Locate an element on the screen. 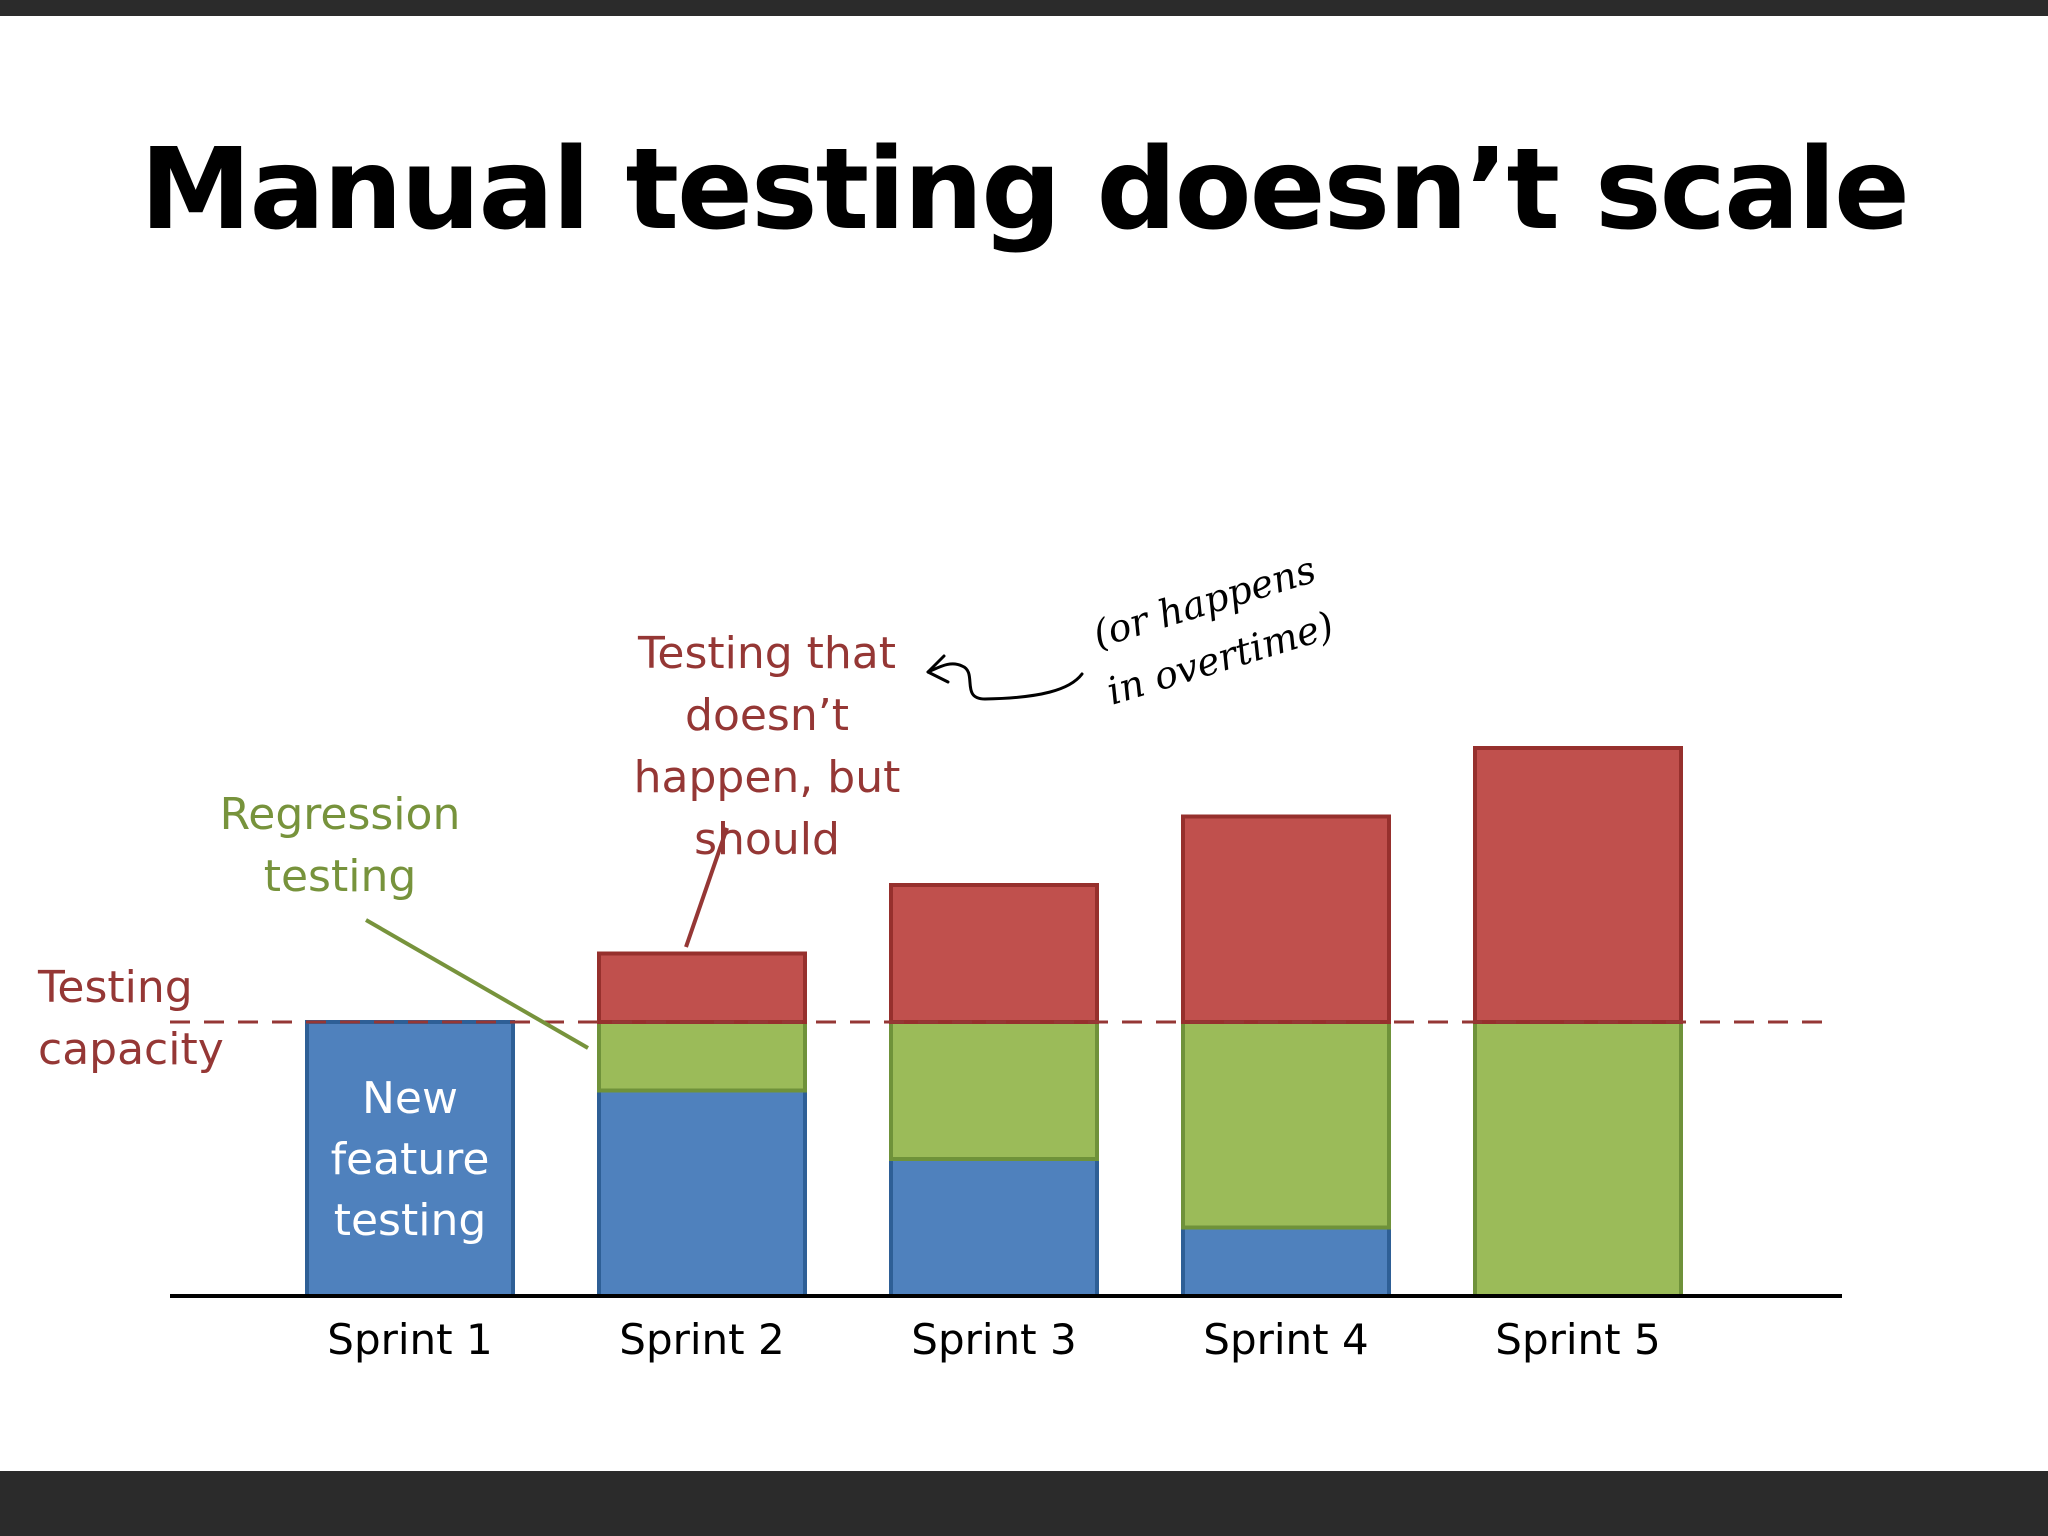 Image resolution: width=2048 pixels, height=1536 pixels. unhappened-label-line-2: doesn’t is located at coordinates (767, 715).